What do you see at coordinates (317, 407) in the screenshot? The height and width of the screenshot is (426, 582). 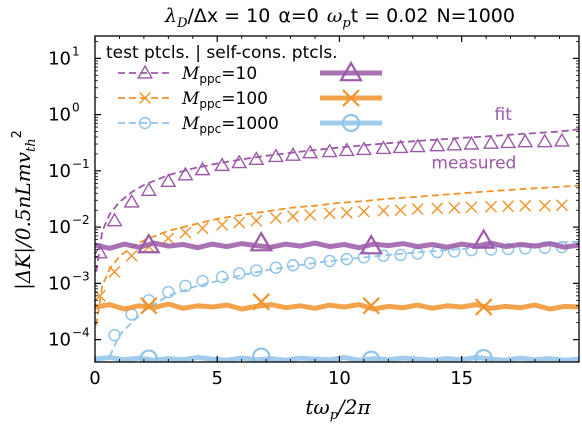 I see `xlabel-main: tω` at bounding box center [317, 407].